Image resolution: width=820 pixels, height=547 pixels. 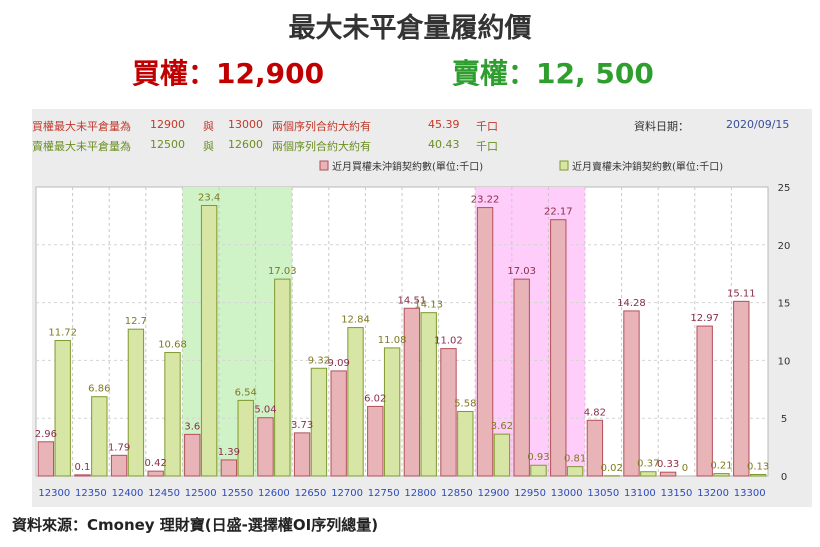 What do you see at coordinates (521, 271) in the screenshot?
I see `call-data-label: 17.03` at bounding box center [521, 271].